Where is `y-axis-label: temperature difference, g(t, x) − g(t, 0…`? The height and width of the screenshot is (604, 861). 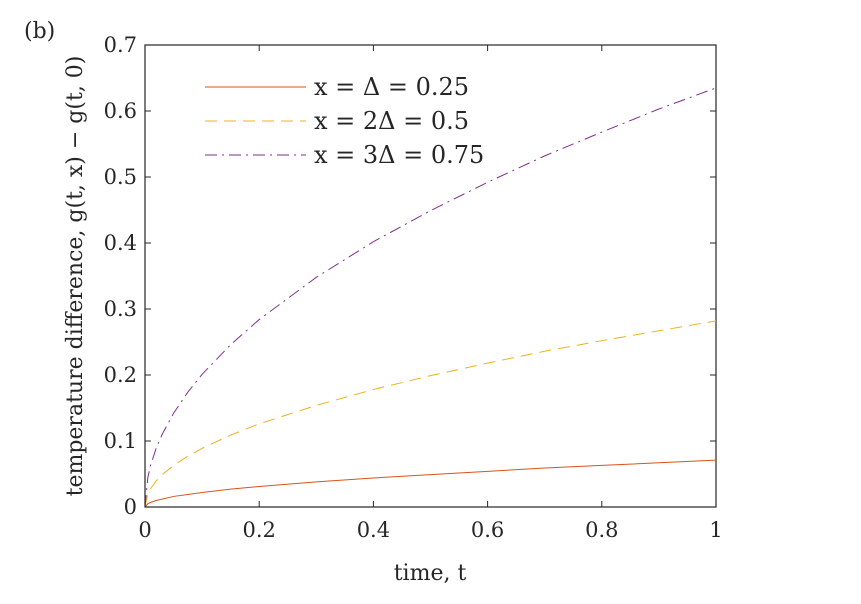 y-axis-label: temperature difference, g(t, x) − g(t, 0… is located at coordinates (75, 276).